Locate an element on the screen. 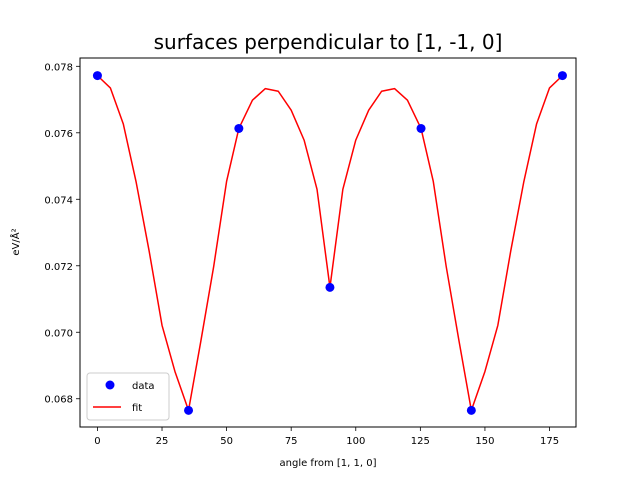 This screenshot has height=480, width=640. y-tick-label: 0.070 is located at coordinates (58, 333).